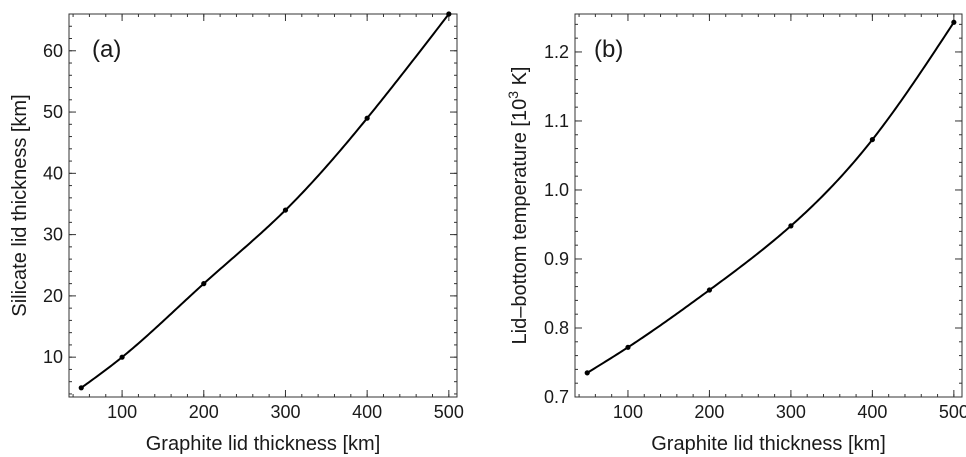 The image size is (966, 457). Describe the element at coordinates (556, 328) in the screenshot. I see `y-tick-label: 0.8` at that location.